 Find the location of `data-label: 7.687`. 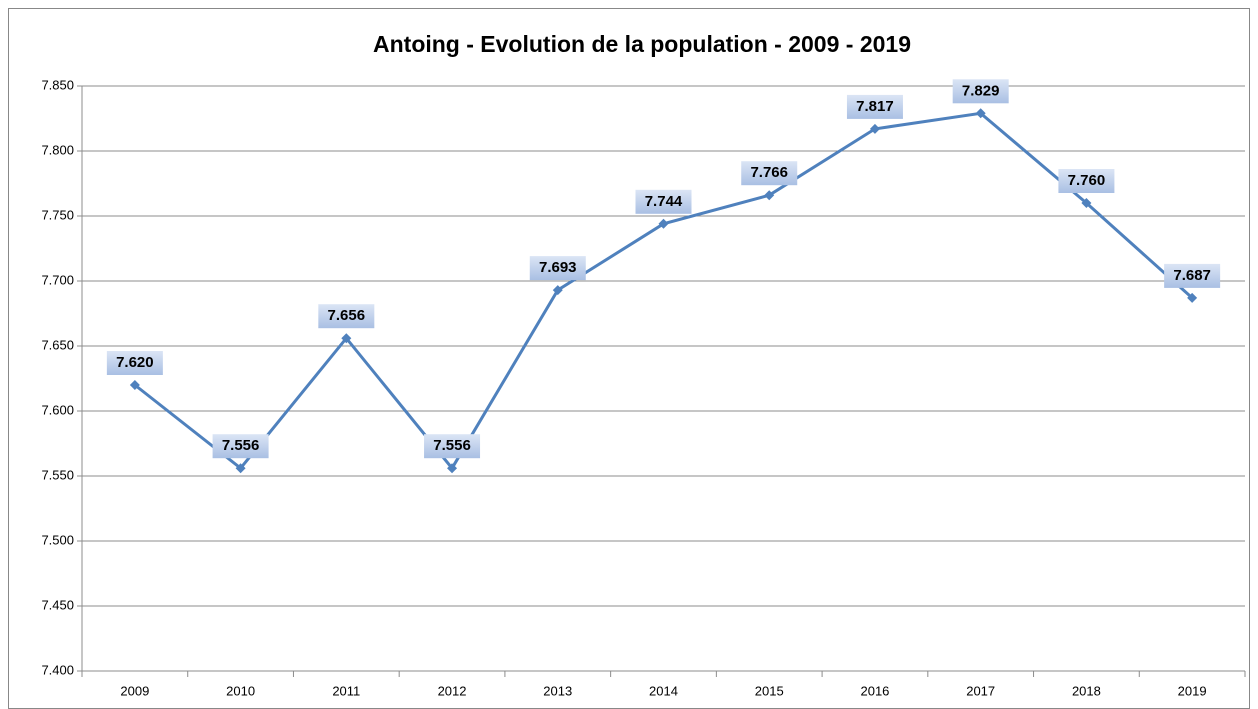

data-label: 7.687 is located at coordinates (1192, 275).